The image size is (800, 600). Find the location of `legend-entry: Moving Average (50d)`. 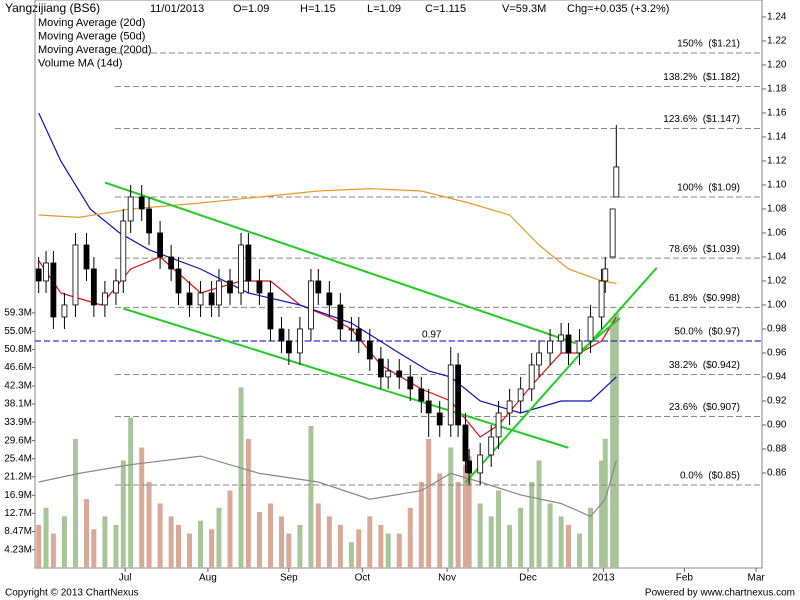

legend-entry: Moving Average (50d) is located at coordinates (91, 36).